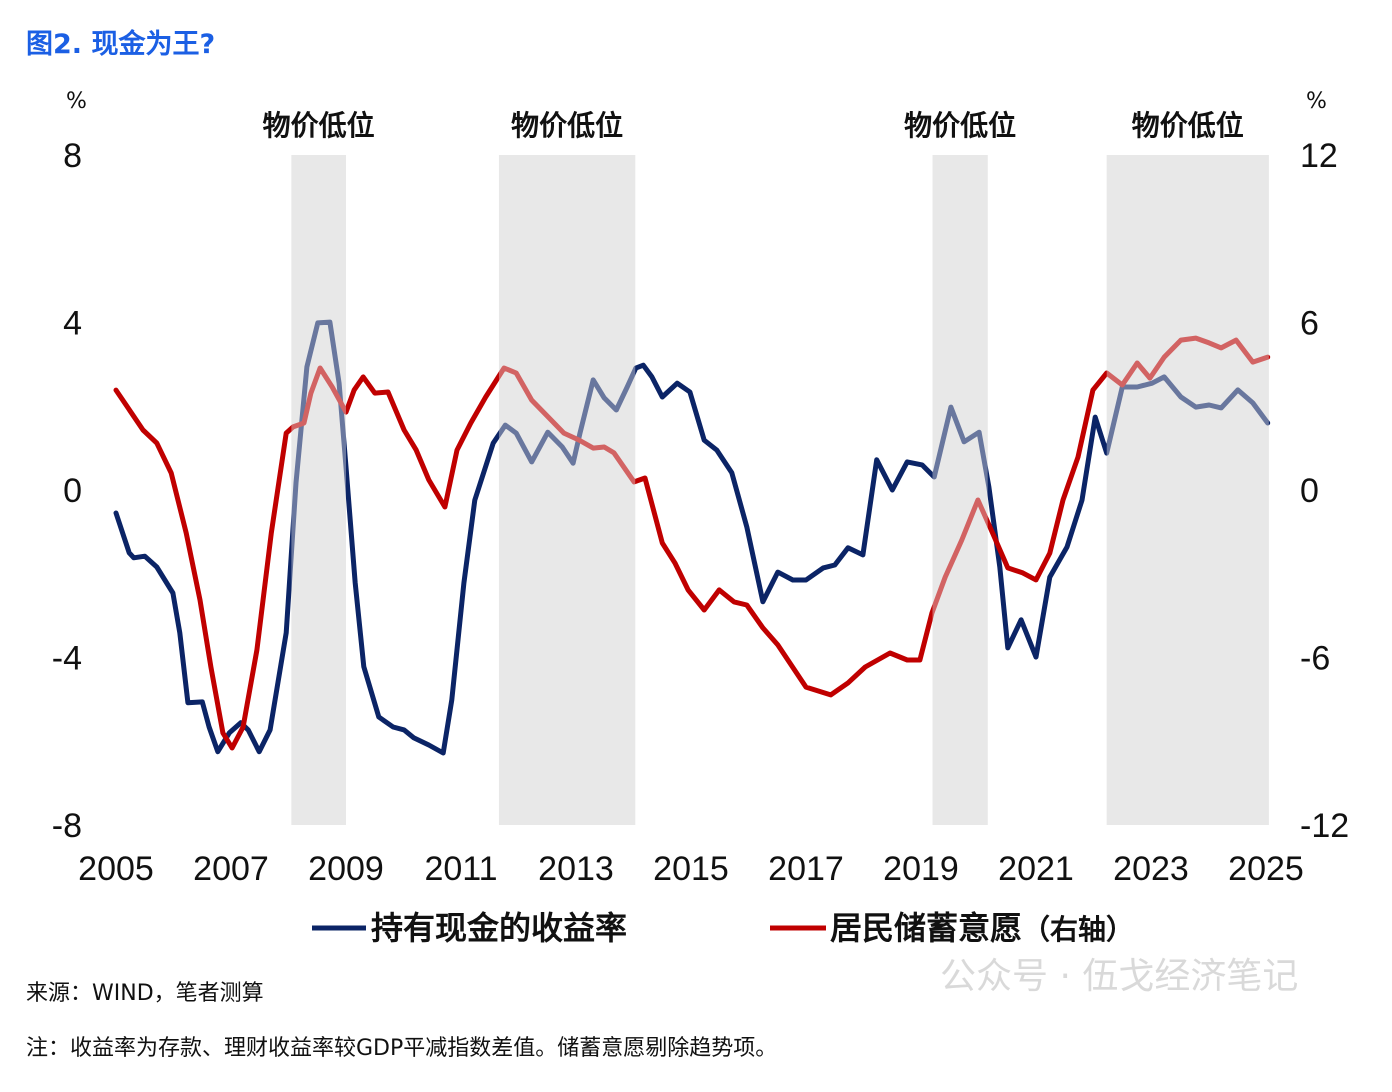  What do you see at coordinates (67, 659) in the screenshot?
I see `left-tick-label: -4` at bounding box center [67, 659].